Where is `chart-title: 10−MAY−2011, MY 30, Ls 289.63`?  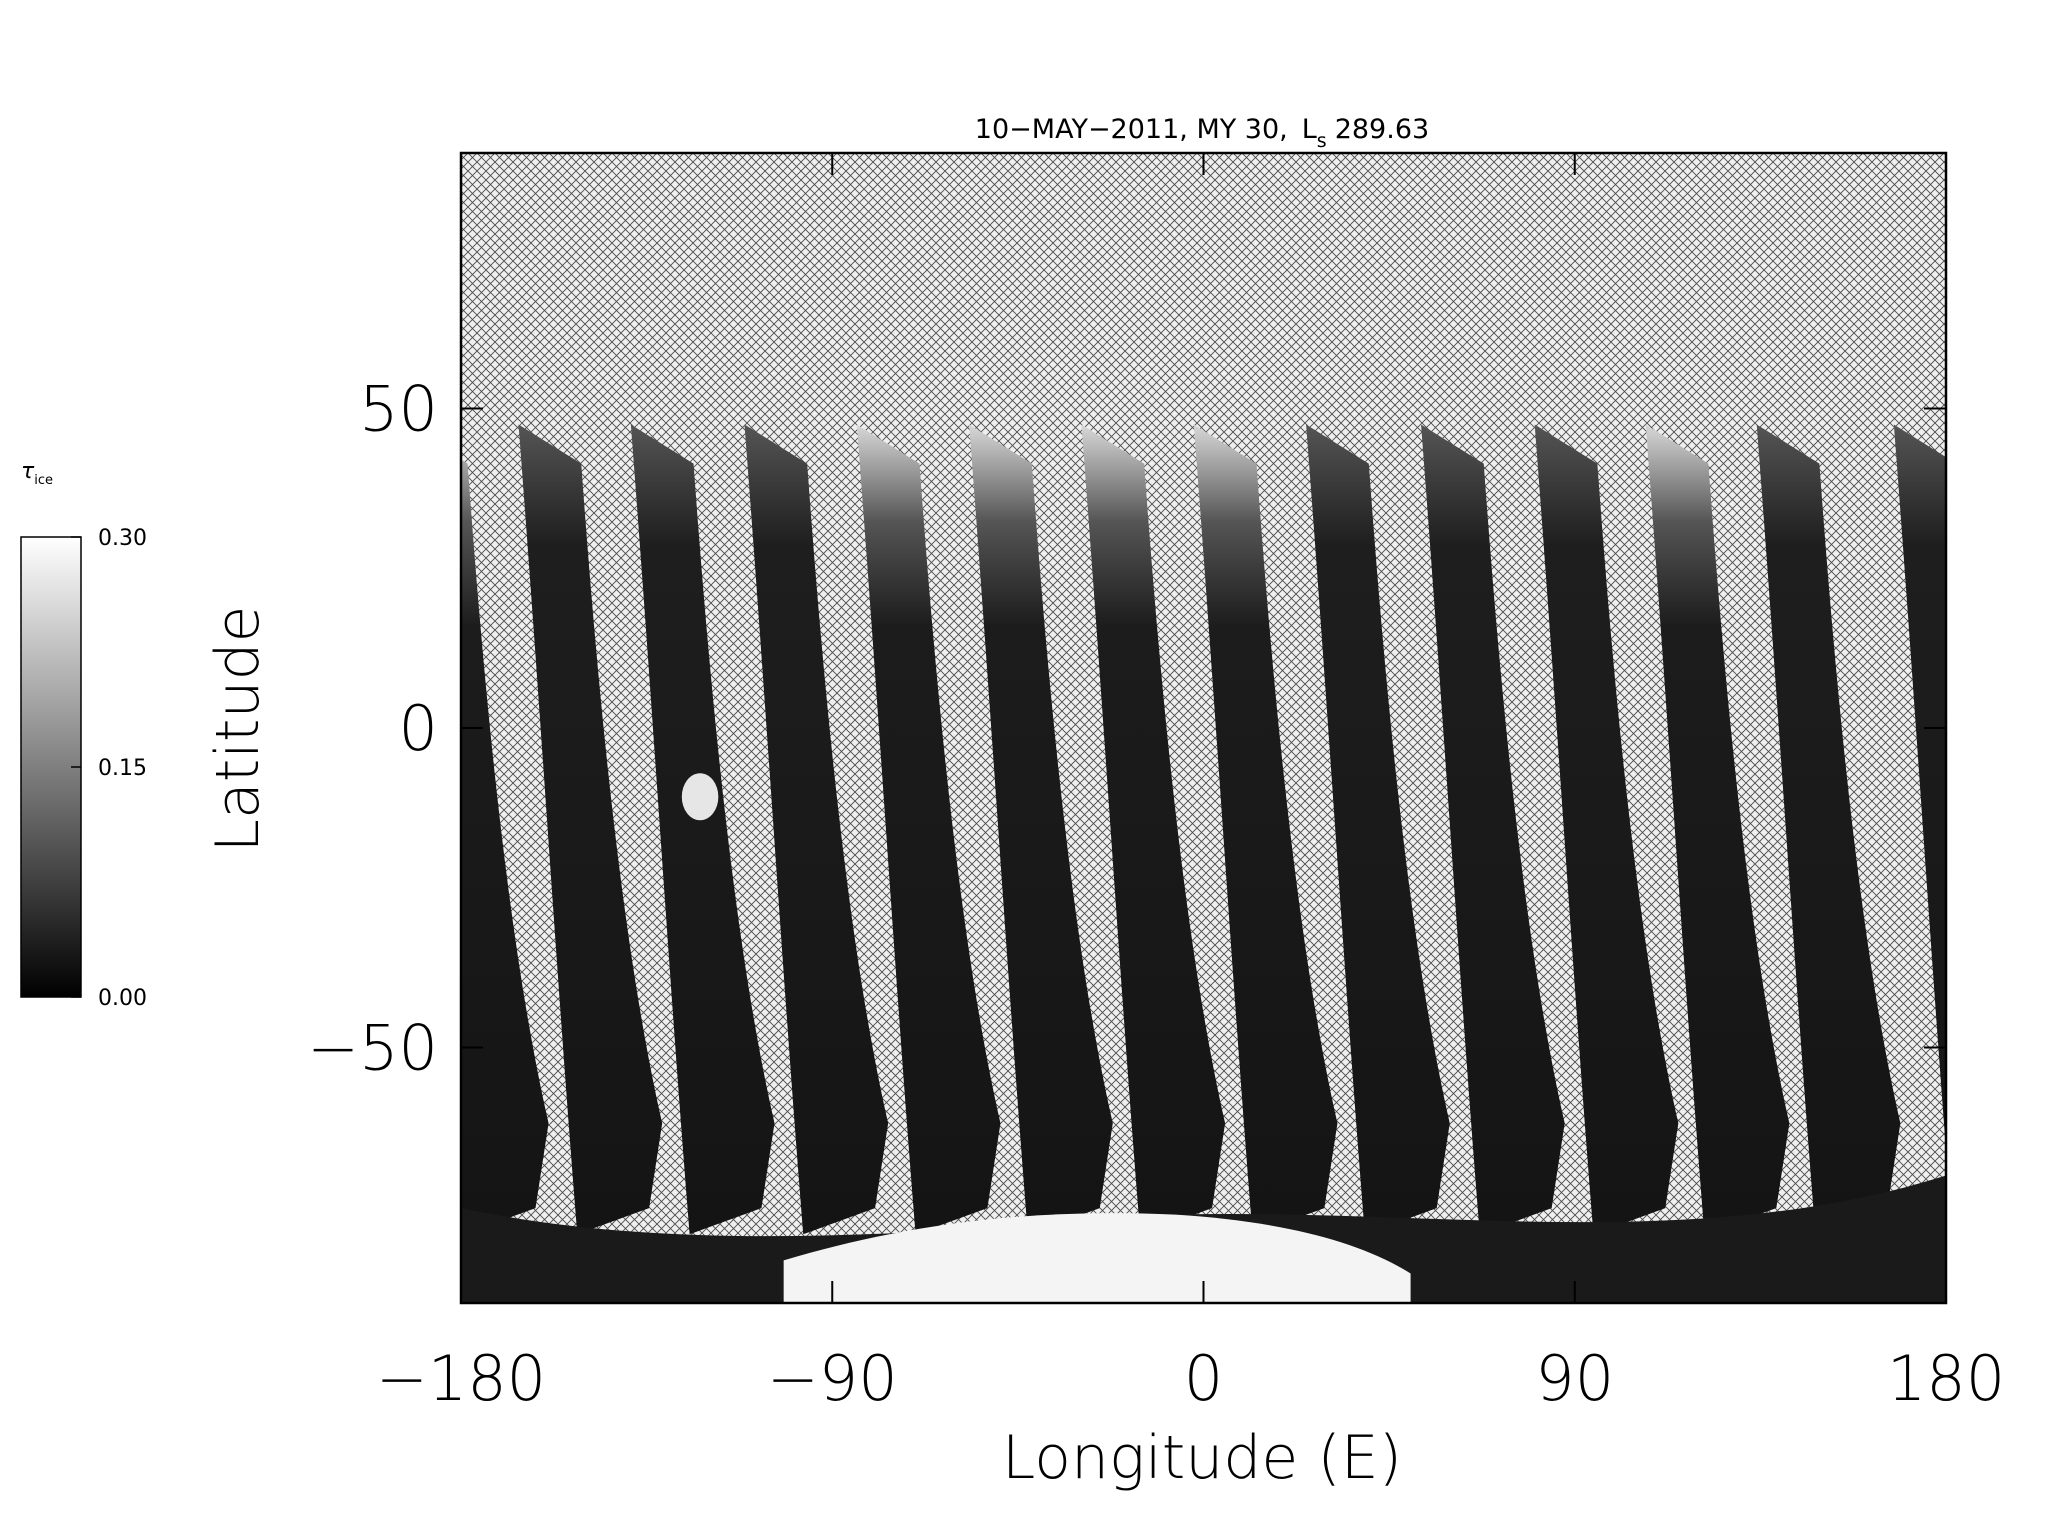
chart-title: 10−MAY−2011, MY 30, Ls 289.63 is located at coordinates (1202, 133).